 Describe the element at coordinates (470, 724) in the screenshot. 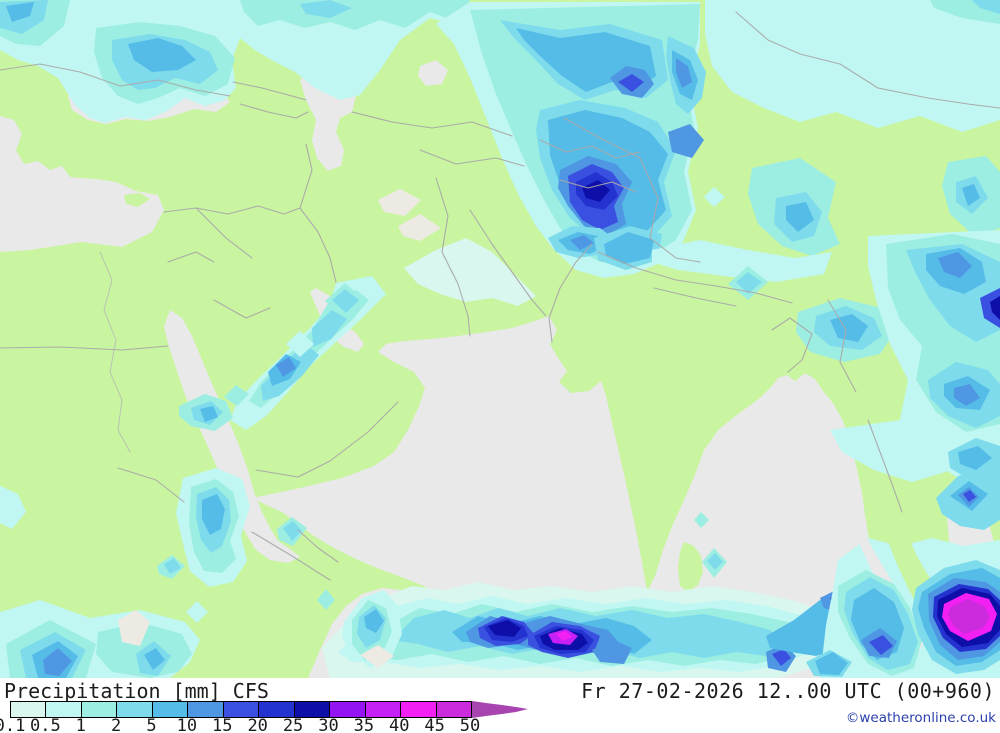

I see `legend-tick-label: 50` at that location.